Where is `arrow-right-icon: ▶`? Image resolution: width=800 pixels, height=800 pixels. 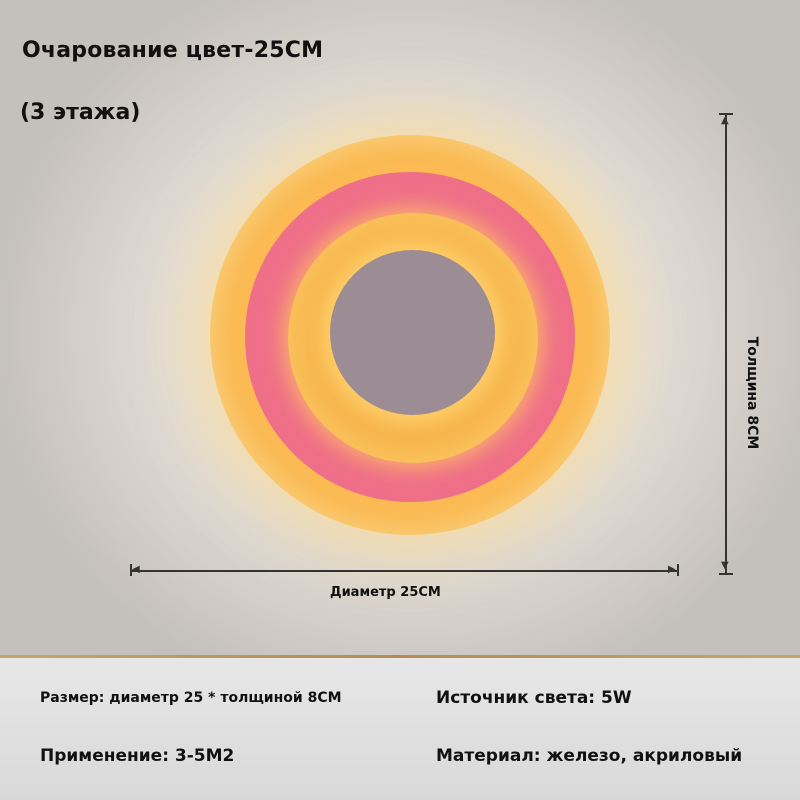
arrow-right-icon: ▶ is located at coordinates (672, 569).